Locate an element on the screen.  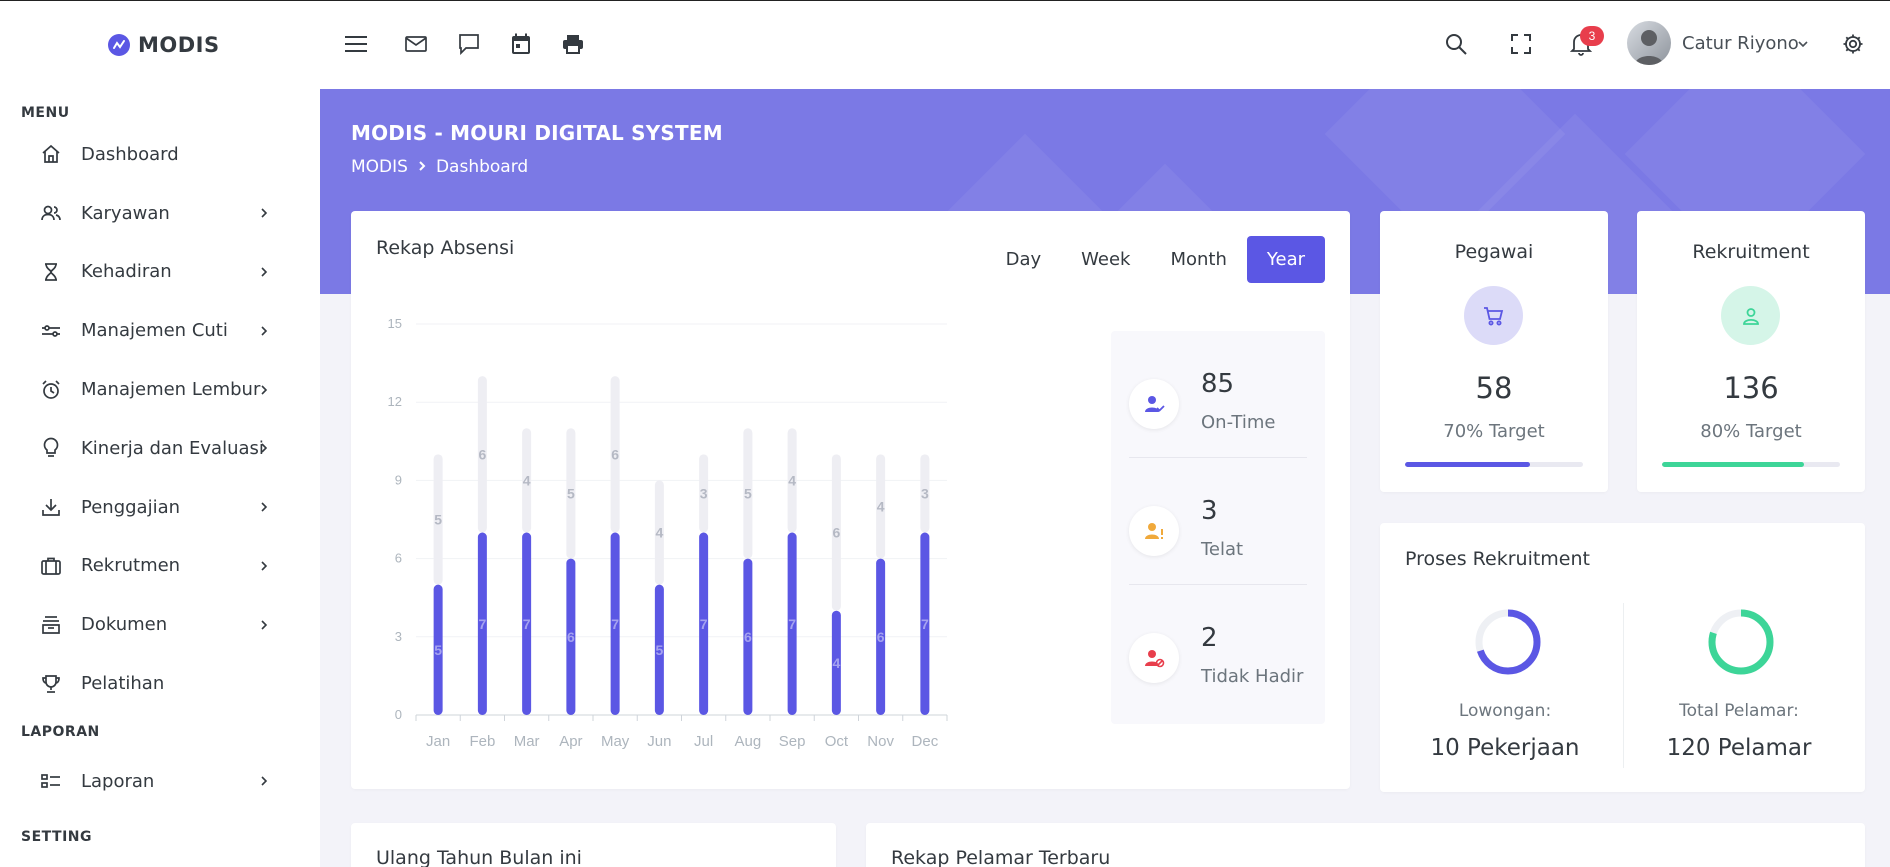
sidebar-item-label: Dashboard is located at coordinates (130, 154).